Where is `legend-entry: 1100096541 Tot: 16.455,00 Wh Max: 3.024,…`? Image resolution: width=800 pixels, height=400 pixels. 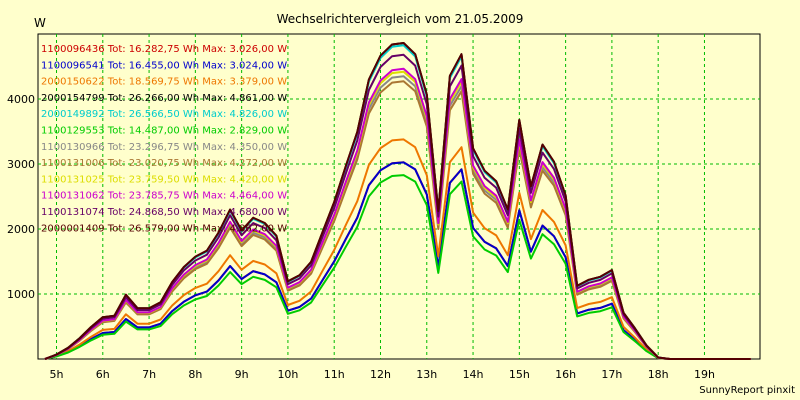
legend-entry: 1100096541 Tot: 16.455,00 Wh Max: 3.024,… is located at coordinates (164, 65).